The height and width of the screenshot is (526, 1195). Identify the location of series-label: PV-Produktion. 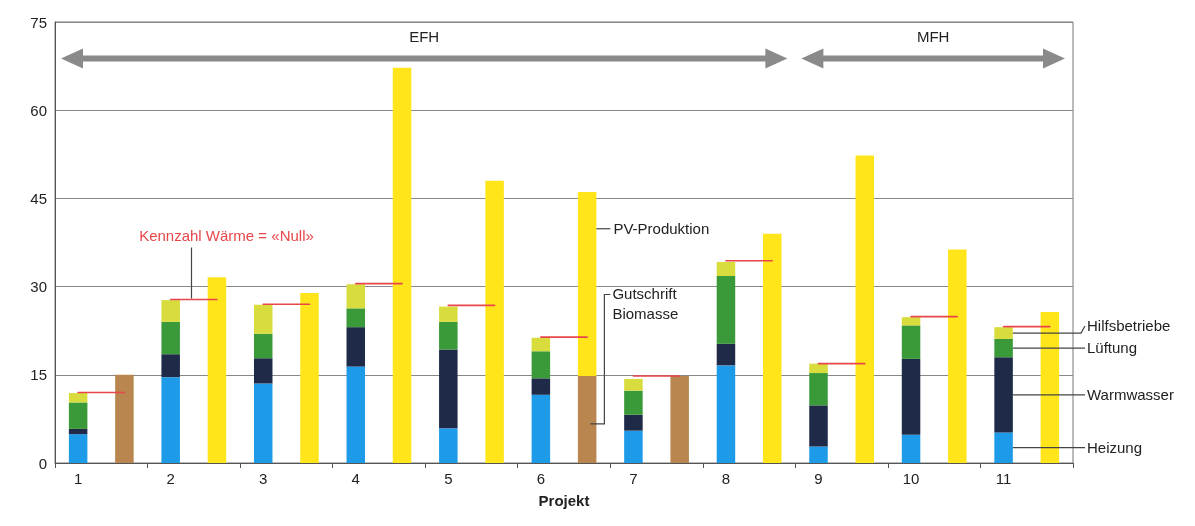
(661, 228).